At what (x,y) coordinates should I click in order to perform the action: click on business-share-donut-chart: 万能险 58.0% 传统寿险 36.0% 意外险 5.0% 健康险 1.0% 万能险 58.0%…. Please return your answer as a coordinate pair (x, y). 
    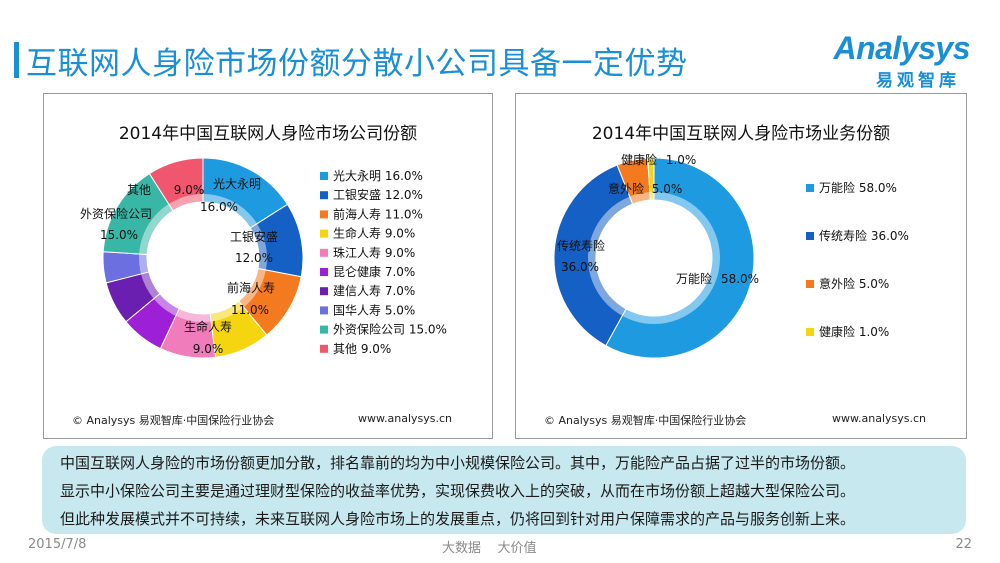
    Looking at the image, I should click on (731, 255).